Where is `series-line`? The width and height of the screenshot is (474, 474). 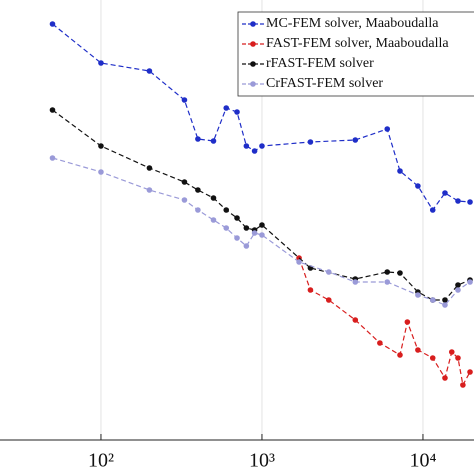 series-line is located at coordinates (384, 322).